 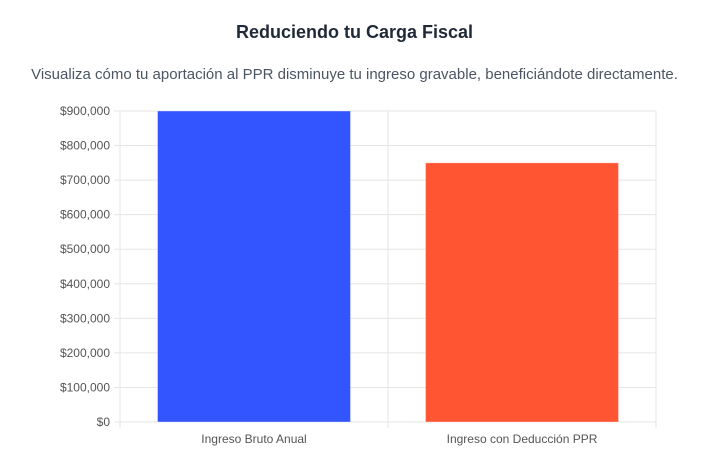 I want to click on y-tick-label: $100,000, so click(x=85, y=387).